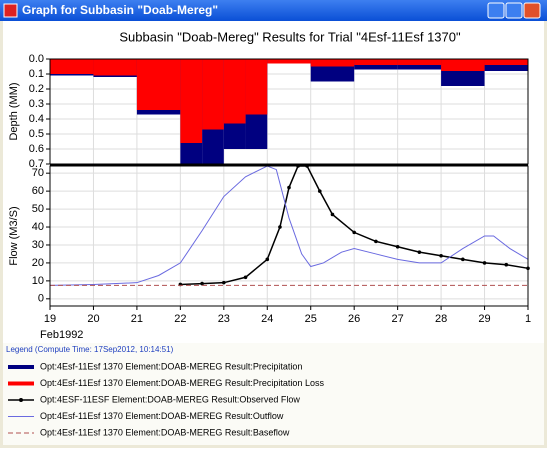 The image size is (547, 453). Describe the element at coordinates (137, 319) in the screenshot. I see `x-tick-label: 21` at that location.